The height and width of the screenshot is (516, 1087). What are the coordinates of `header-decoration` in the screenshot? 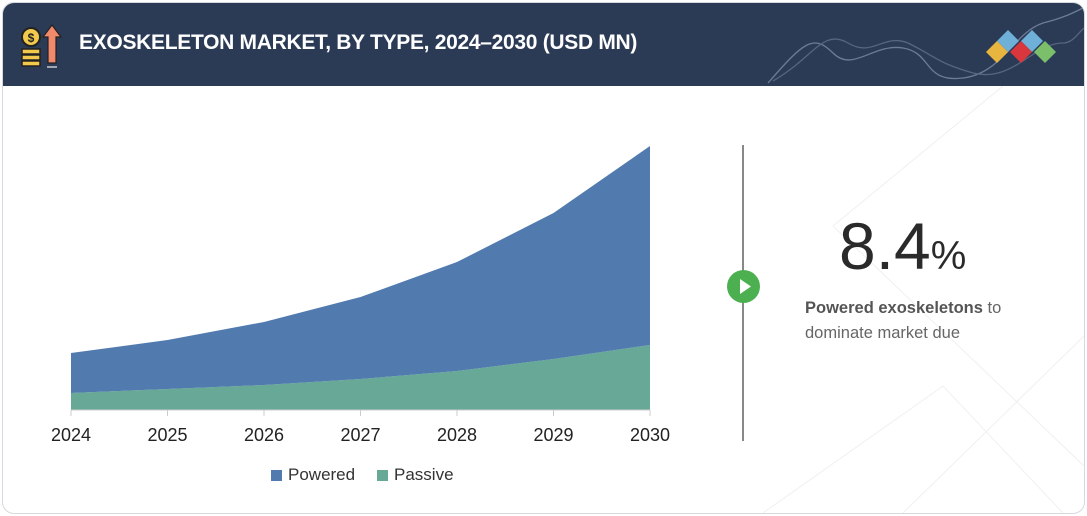 It's located at (925, 45).